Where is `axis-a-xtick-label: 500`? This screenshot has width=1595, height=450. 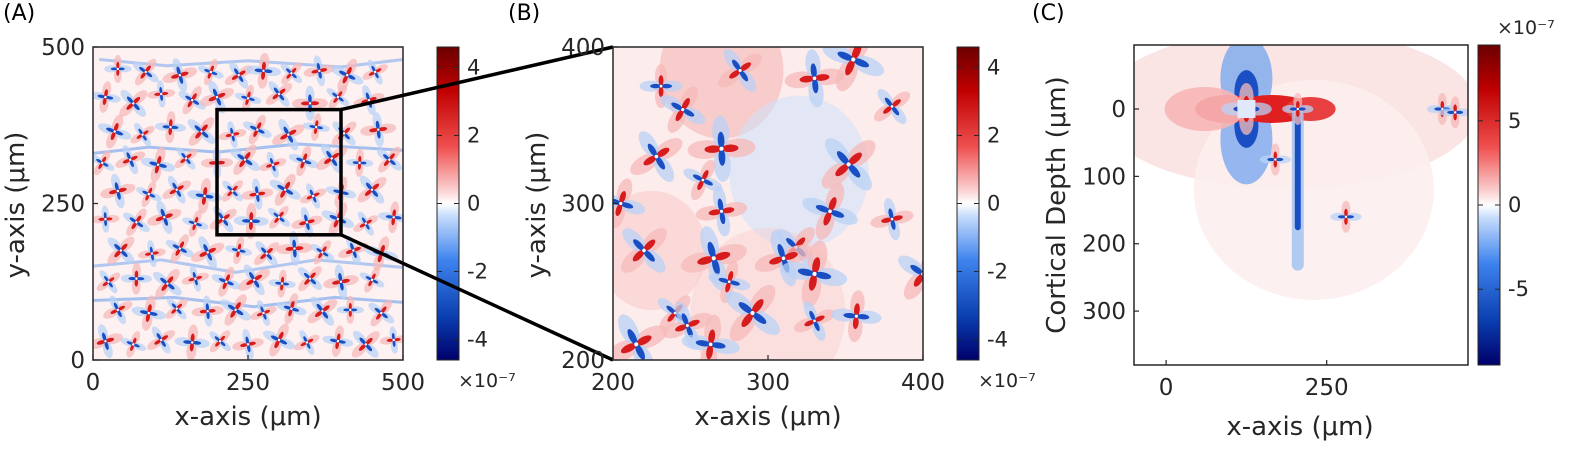
axis-a-xtick-label: 500 is located at coordinates (403, 383).